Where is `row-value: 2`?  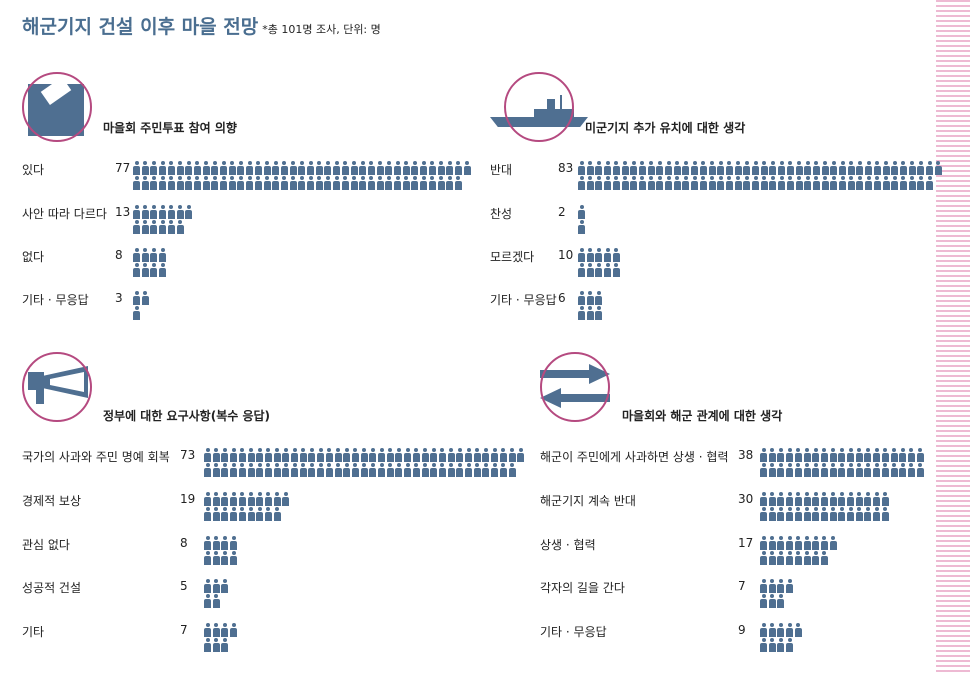 row-value: 2 is located at coordinates (562, 212).